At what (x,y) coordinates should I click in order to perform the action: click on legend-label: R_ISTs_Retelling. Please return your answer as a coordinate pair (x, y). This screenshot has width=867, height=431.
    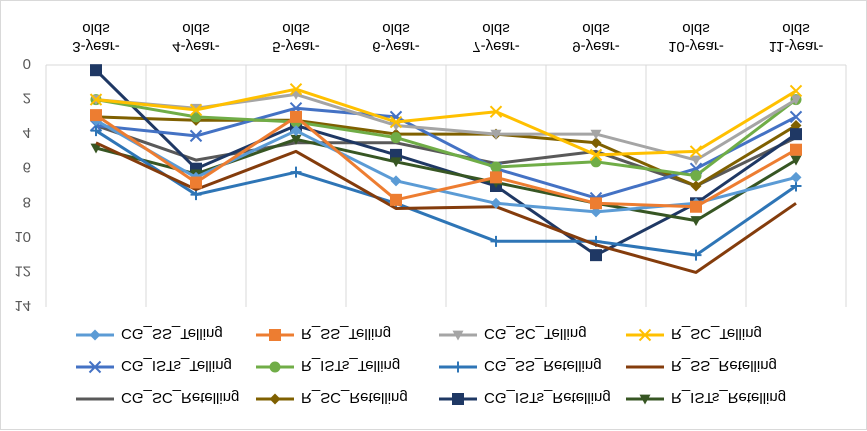
    Looking at the image, I should click on (728, 397).